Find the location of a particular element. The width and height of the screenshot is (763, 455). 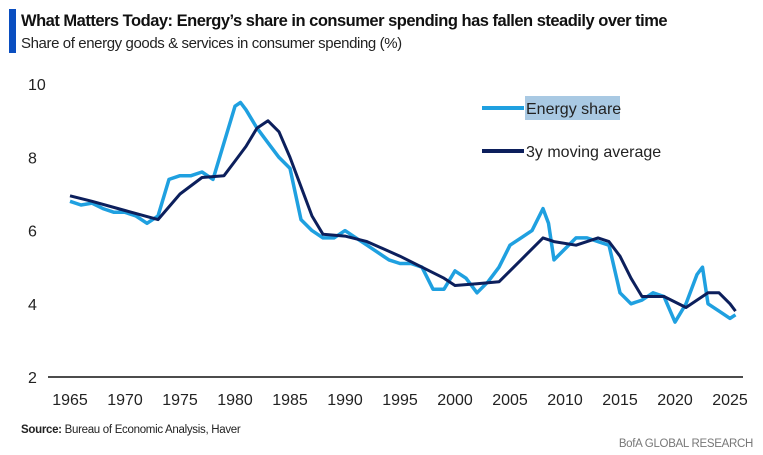

title-accent-bar is located at coordinates (12, 31).